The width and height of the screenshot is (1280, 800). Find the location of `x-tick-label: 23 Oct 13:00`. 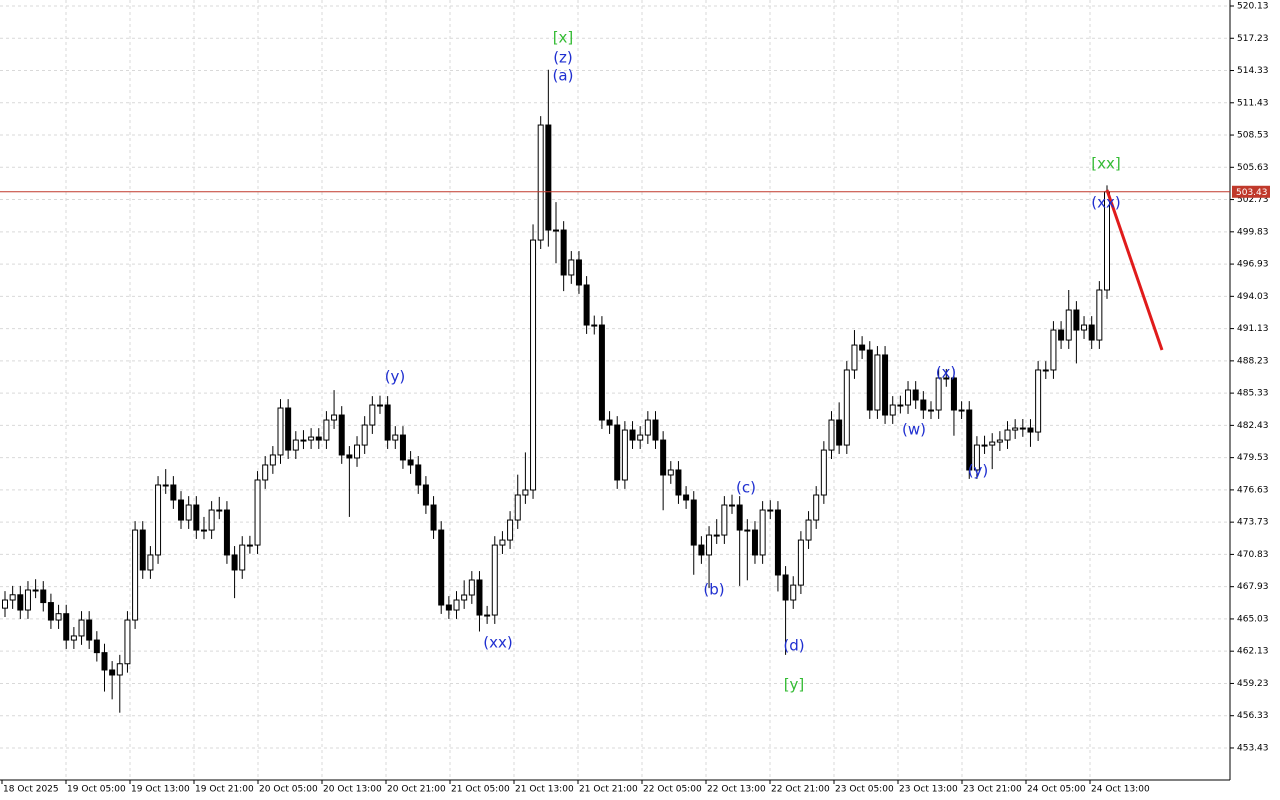

x-tick-label: 23 Oct 13:00 is located at coordinates (928, 790).